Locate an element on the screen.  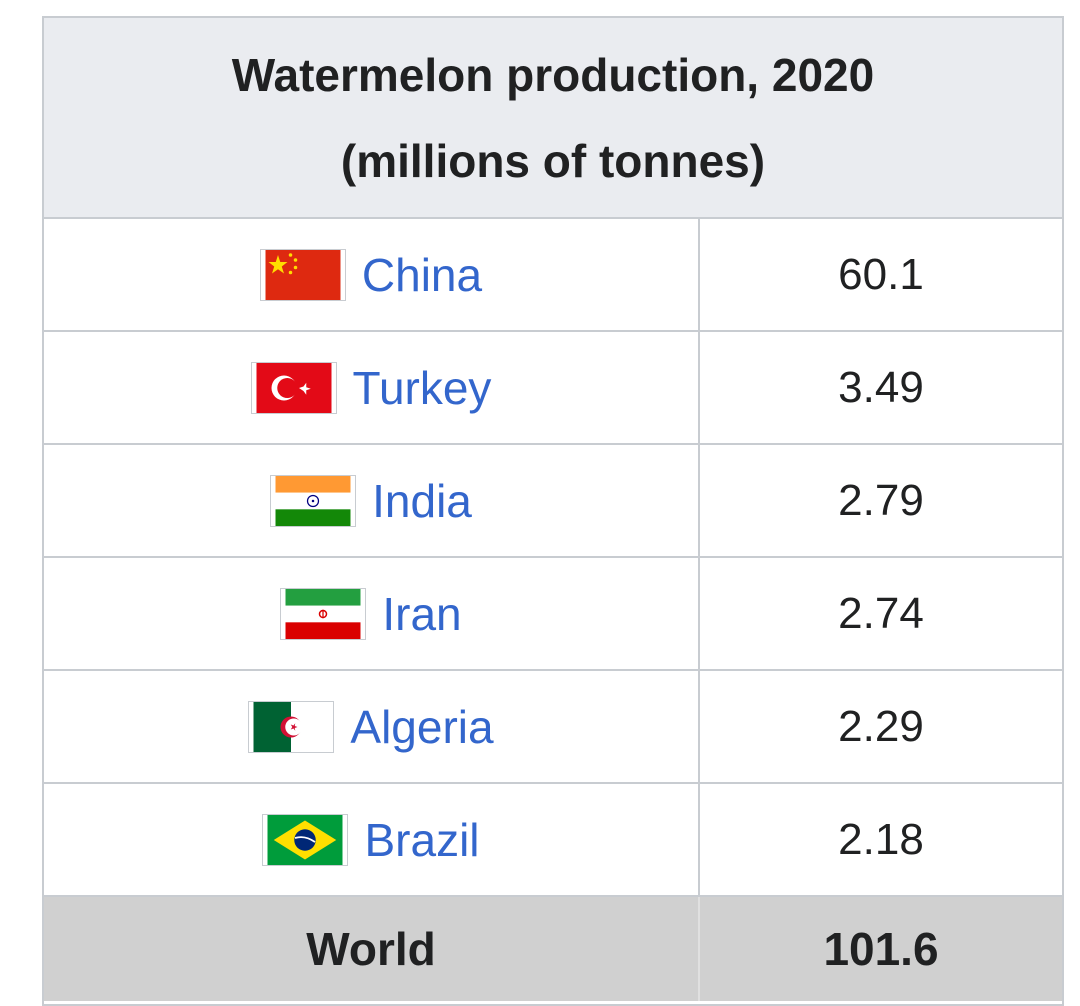
table-row-turkey: Turkey 3.49 is located at coordinates (553, 388).